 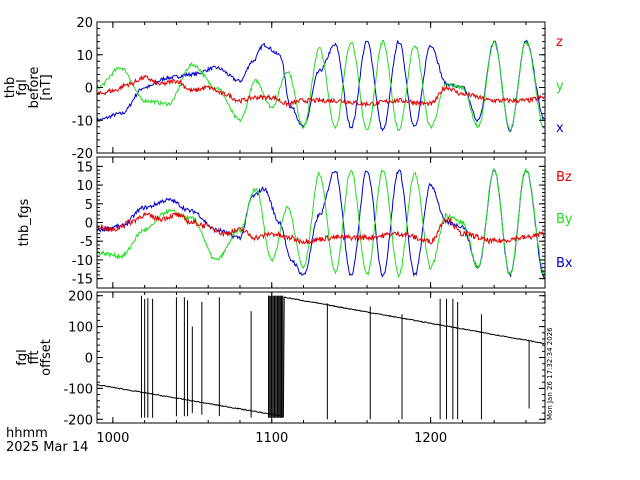 What do you see at coordinates (27, 433) in the screenshot?
I see `hhmm-label: hhmm` at bounding box center [27, 433].